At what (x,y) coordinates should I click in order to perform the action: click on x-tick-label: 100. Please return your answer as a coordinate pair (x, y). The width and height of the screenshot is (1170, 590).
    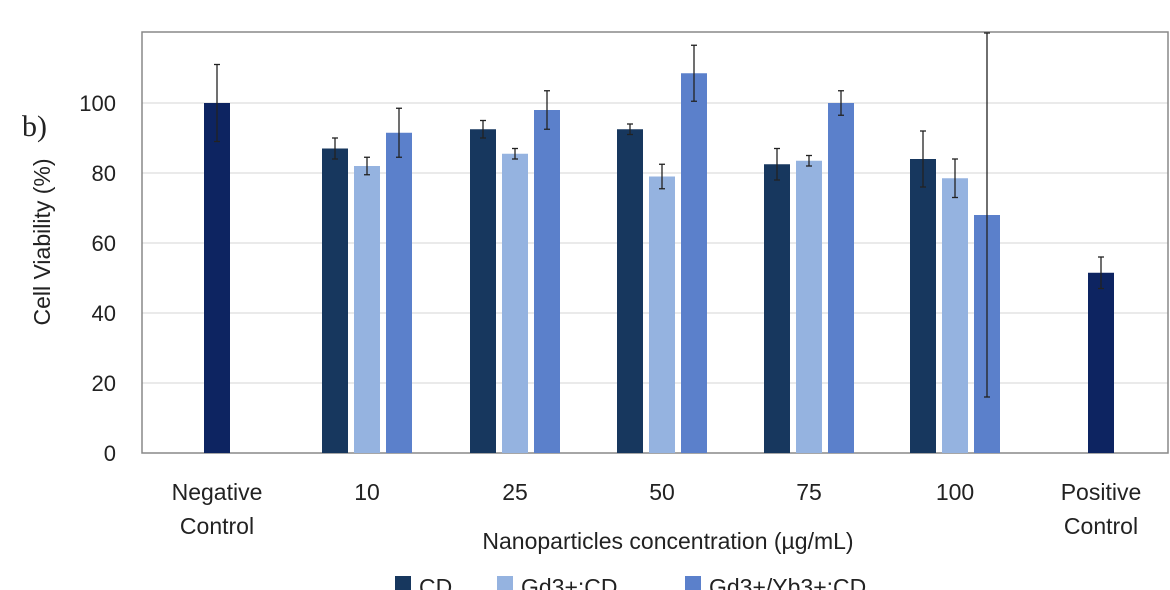
    Looking at the image, I should click on (955, 492).